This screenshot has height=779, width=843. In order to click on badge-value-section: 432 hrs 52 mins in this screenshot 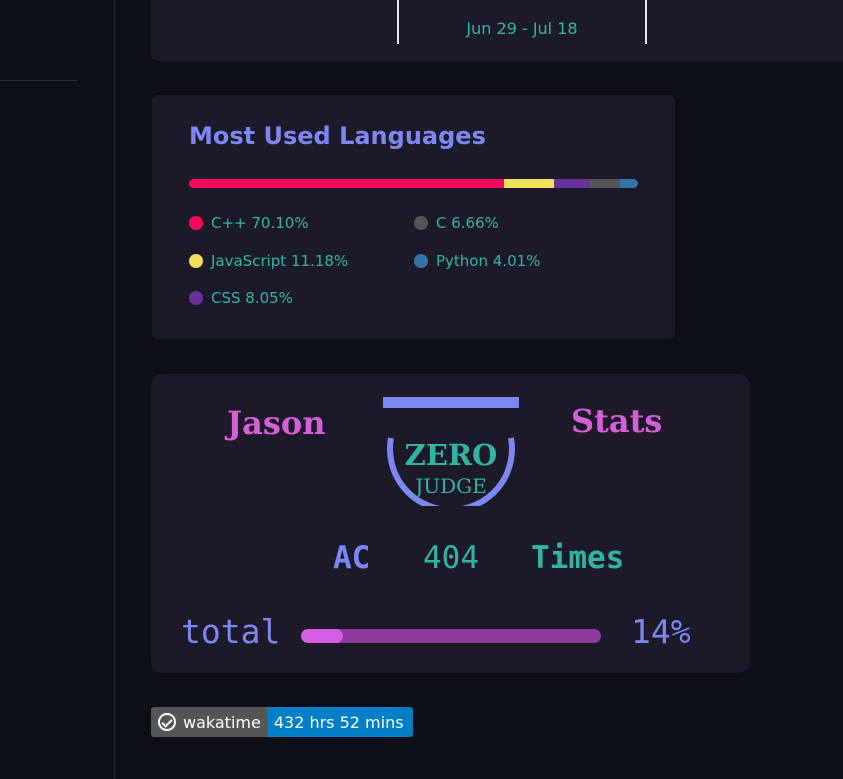, I will do `click(339, 722)`.